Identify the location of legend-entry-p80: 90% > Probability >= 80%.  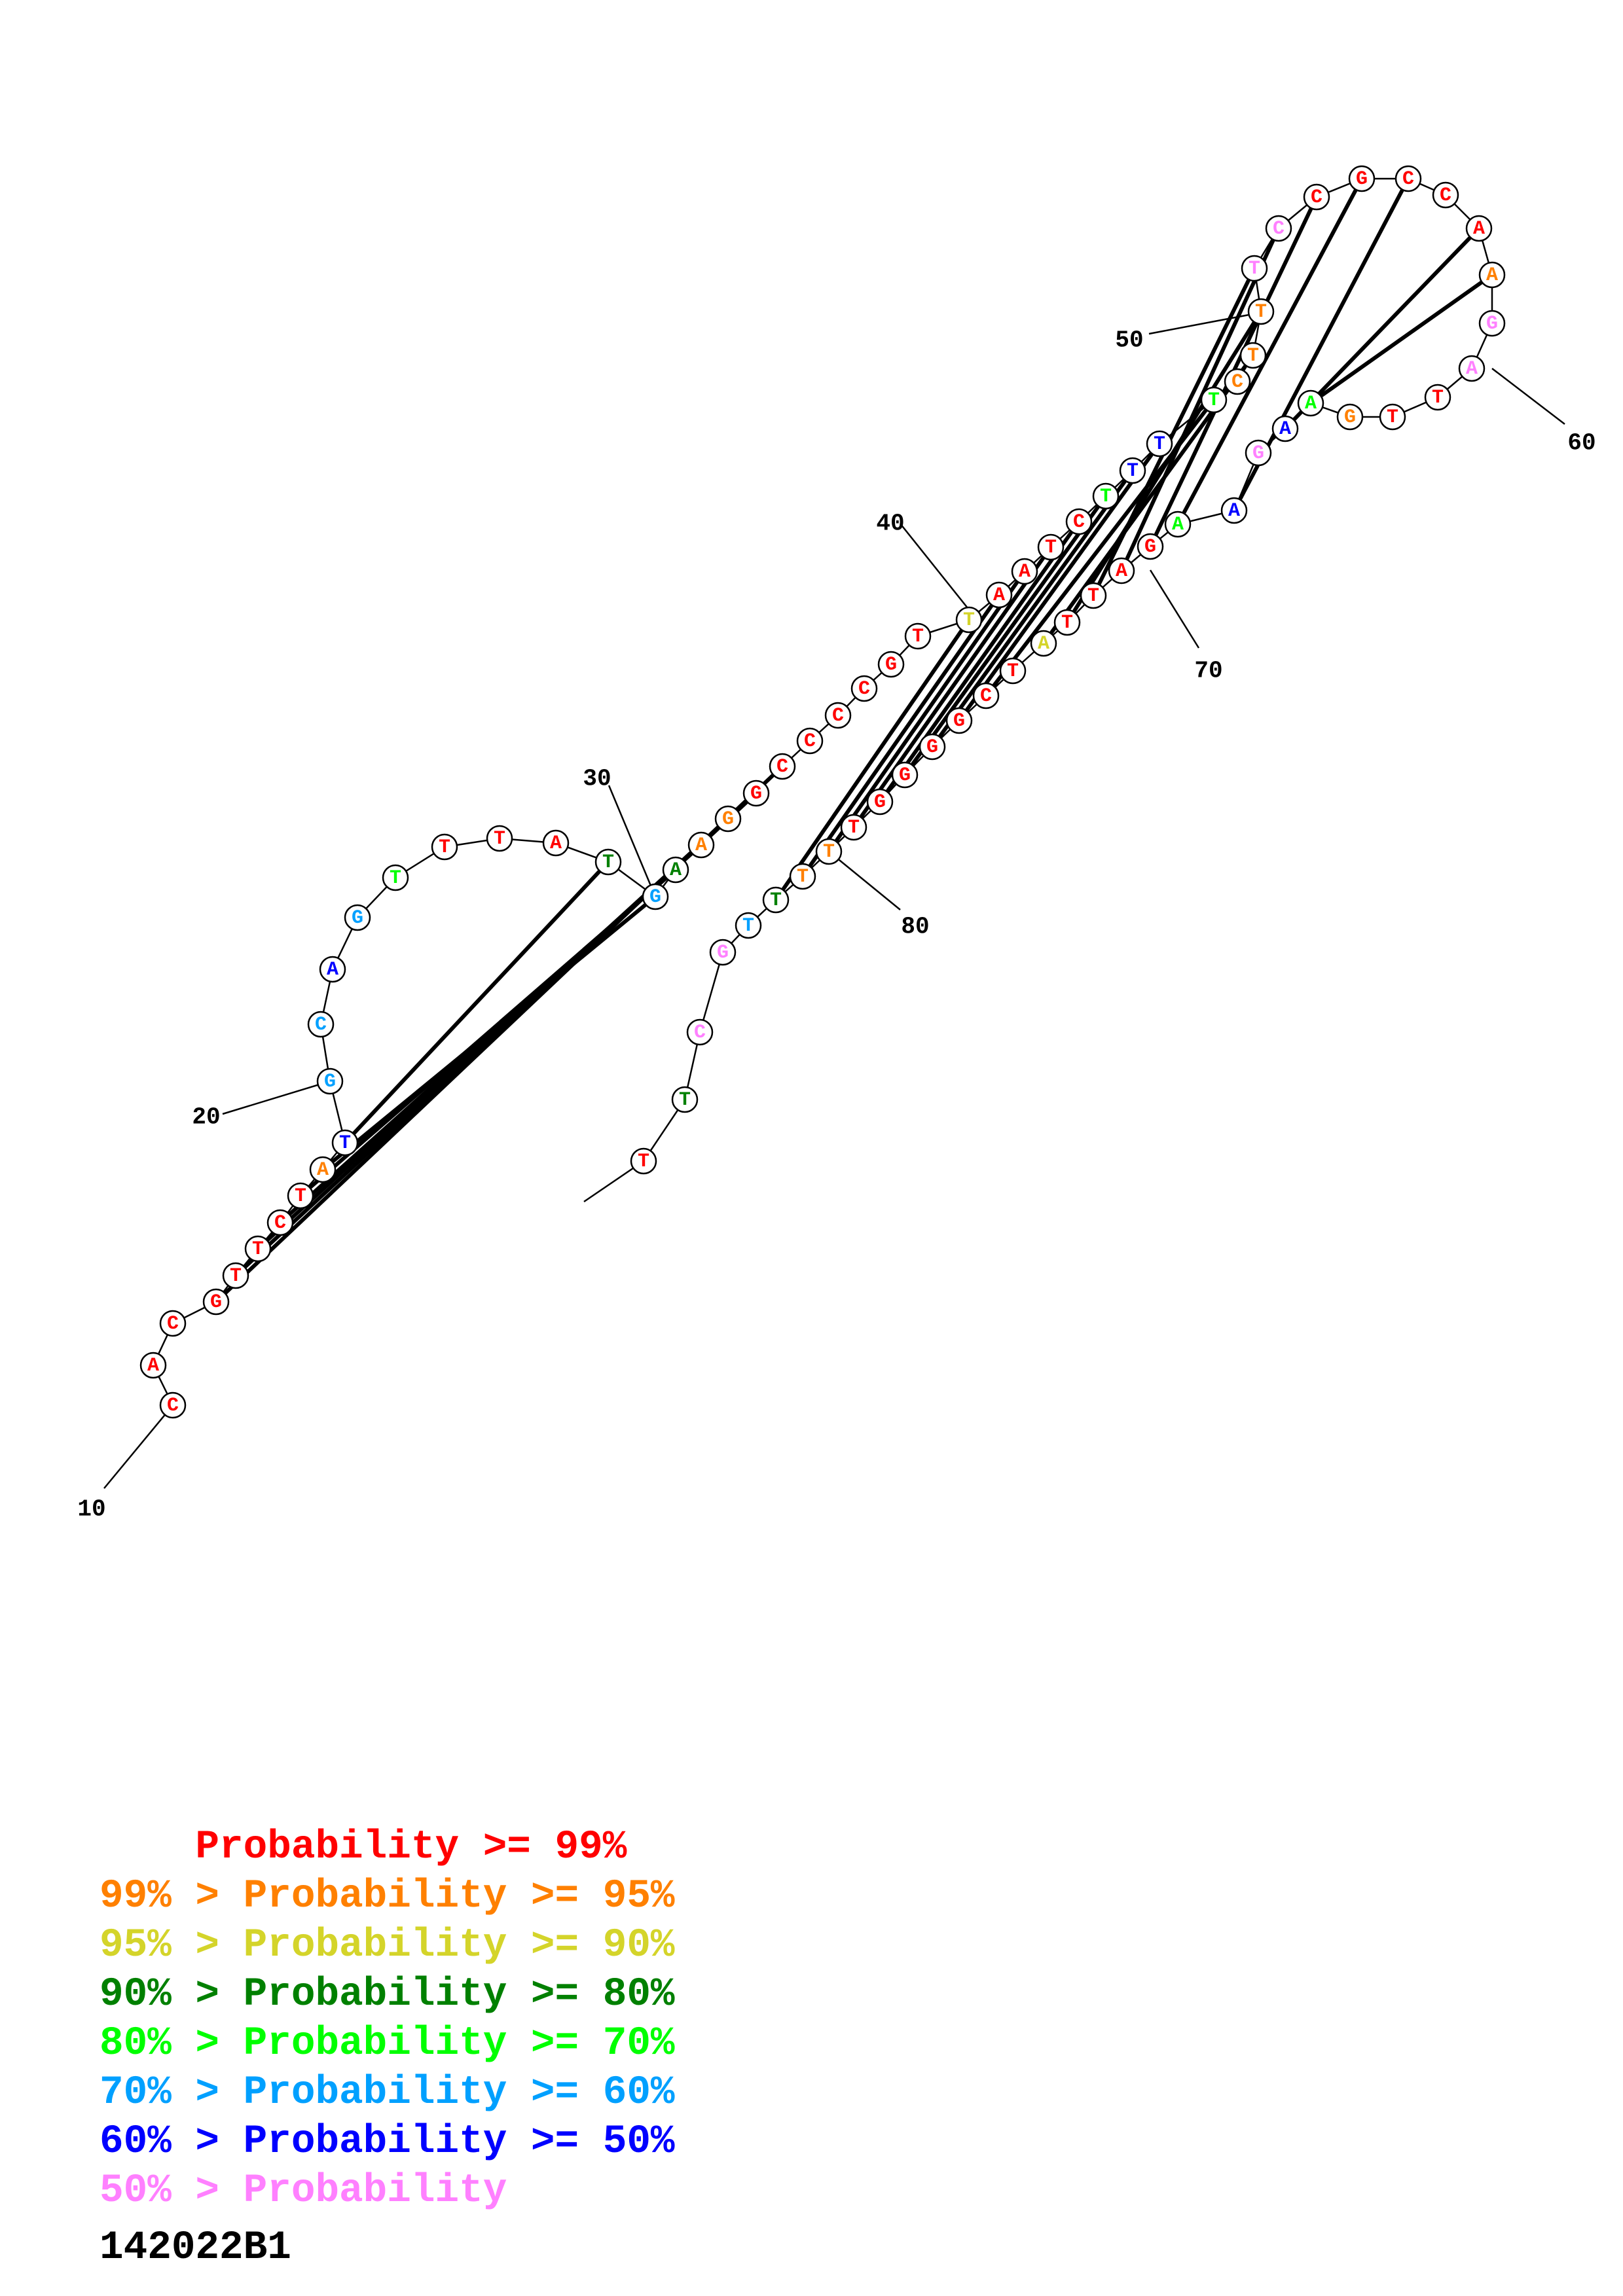
(387, 1994).